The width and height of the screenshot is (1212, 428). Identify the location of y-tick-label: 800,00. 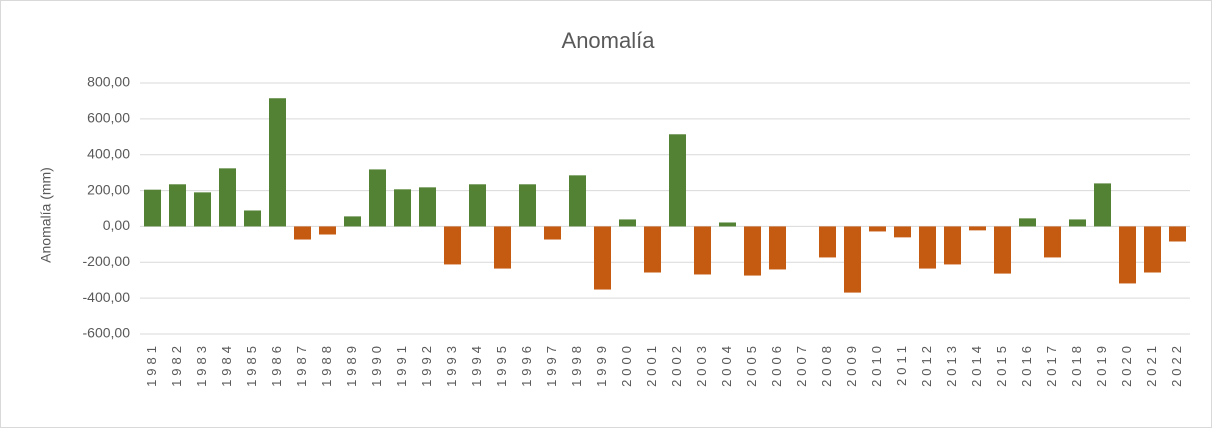
(108, 82).